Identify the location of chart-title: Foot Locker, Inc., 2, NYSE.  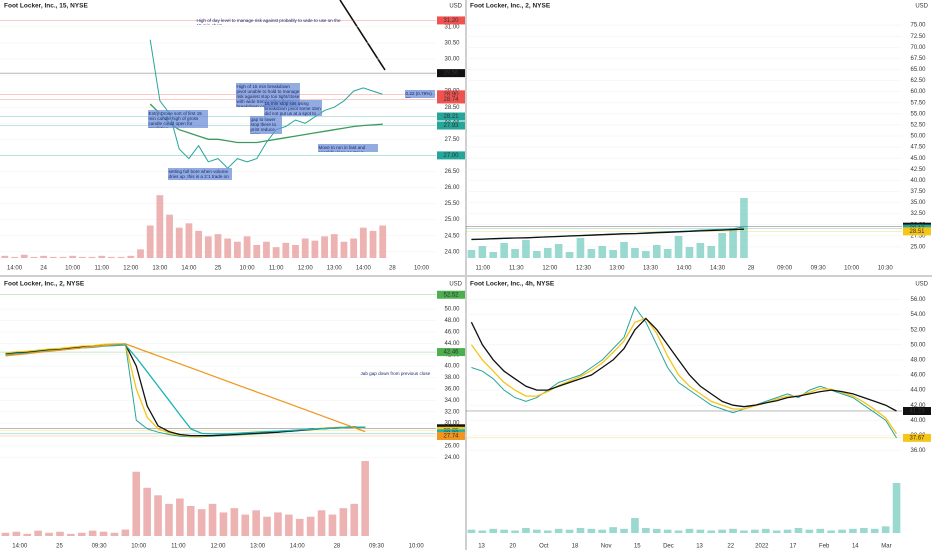
(44, 284).